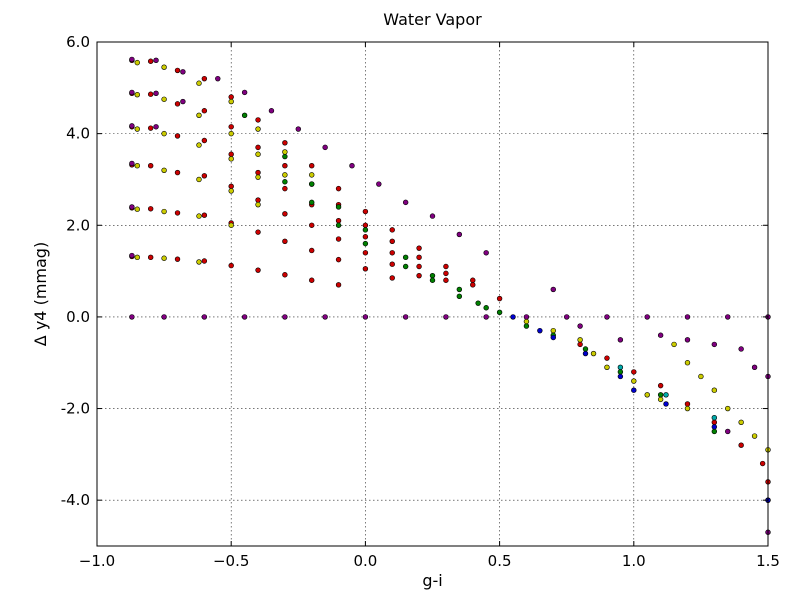  Describe the element at coordinates (75, 409) in the screenshot. I see `y-tick-label: -2.0` at that location.